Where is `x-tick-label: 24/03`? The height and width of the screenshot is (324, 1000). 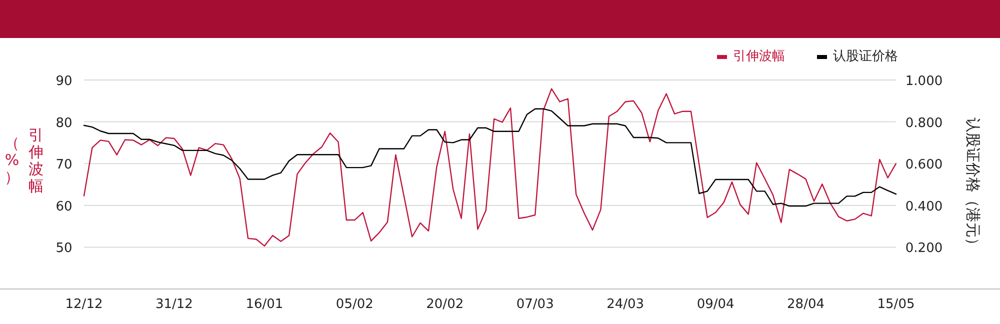 x-tick-label: 24/03 is located at coordinates (625, 304).